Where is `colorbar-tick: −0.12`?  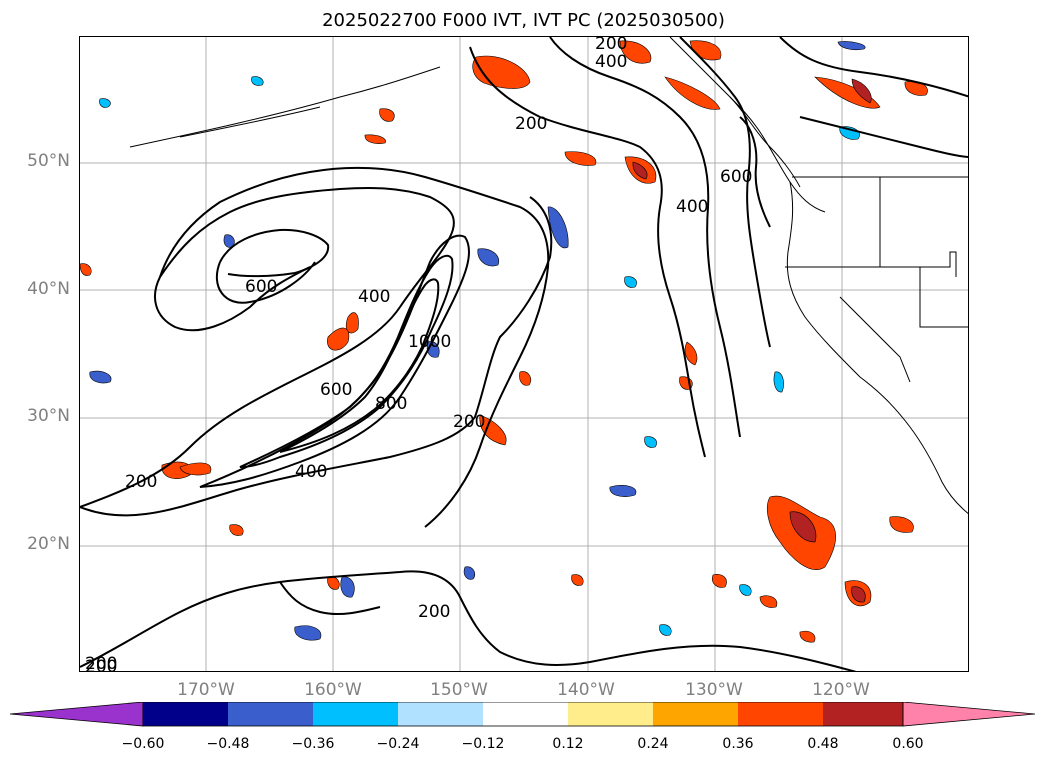
colorbar-tick: −0.12 is located at coordinates (483, 744).